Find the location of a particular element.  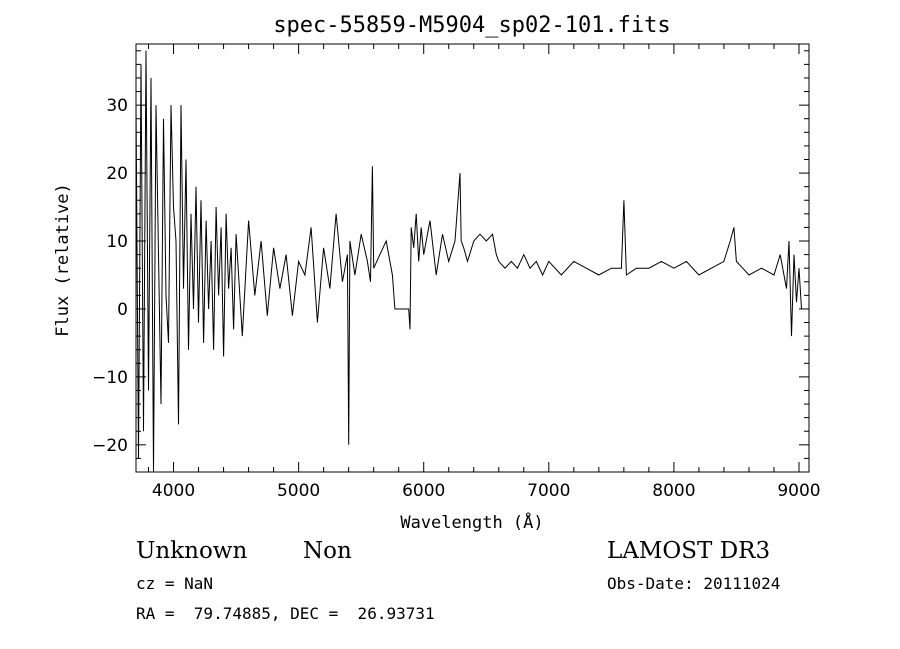

y-tick-label: 20 is located at coordinates (117, 174).